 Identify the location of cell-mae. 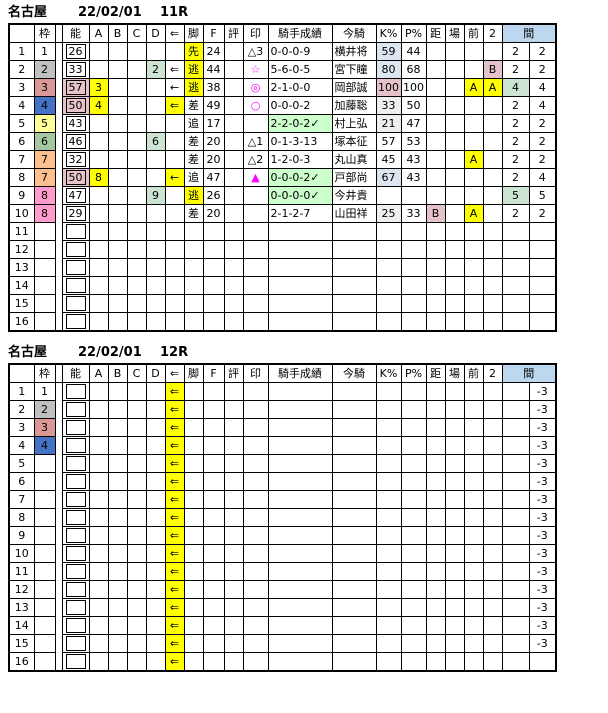
(473, 303).